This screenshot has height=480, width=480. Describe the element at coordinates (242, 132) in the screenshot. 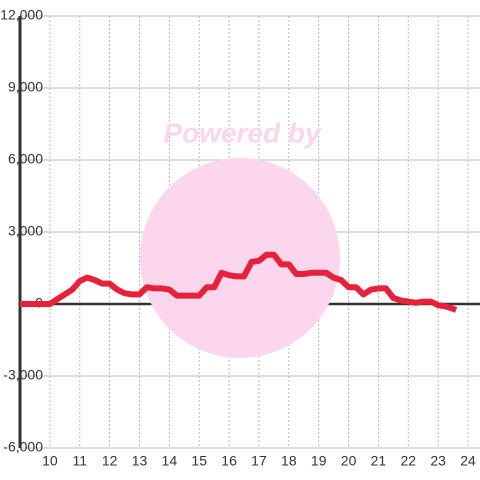

I see `watermark: Powered by` at that location.